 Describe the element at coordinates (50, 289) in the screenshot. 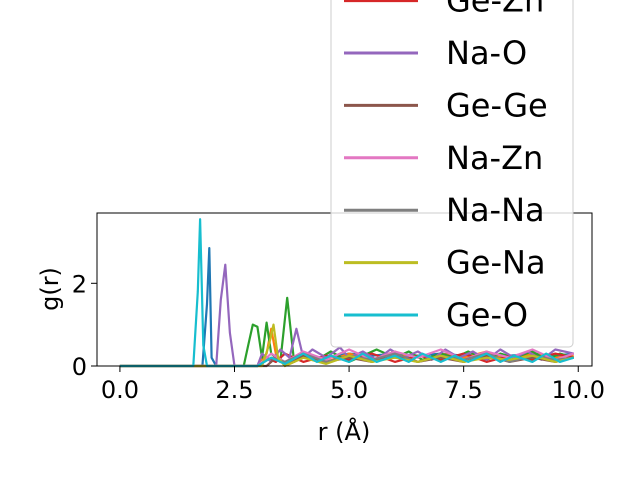

I see `y-axis-label: g(r)` at that location.